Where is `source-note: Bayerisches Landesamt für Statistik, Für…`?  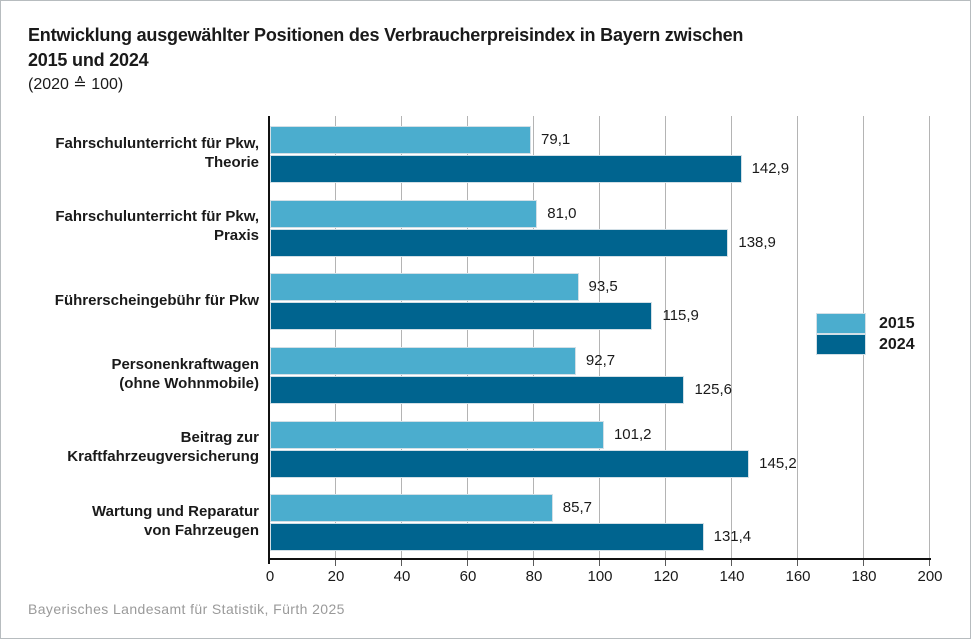
source-note: Bayerisches Landesamt für Statistik, Für… is located at coordinates (186, 609).